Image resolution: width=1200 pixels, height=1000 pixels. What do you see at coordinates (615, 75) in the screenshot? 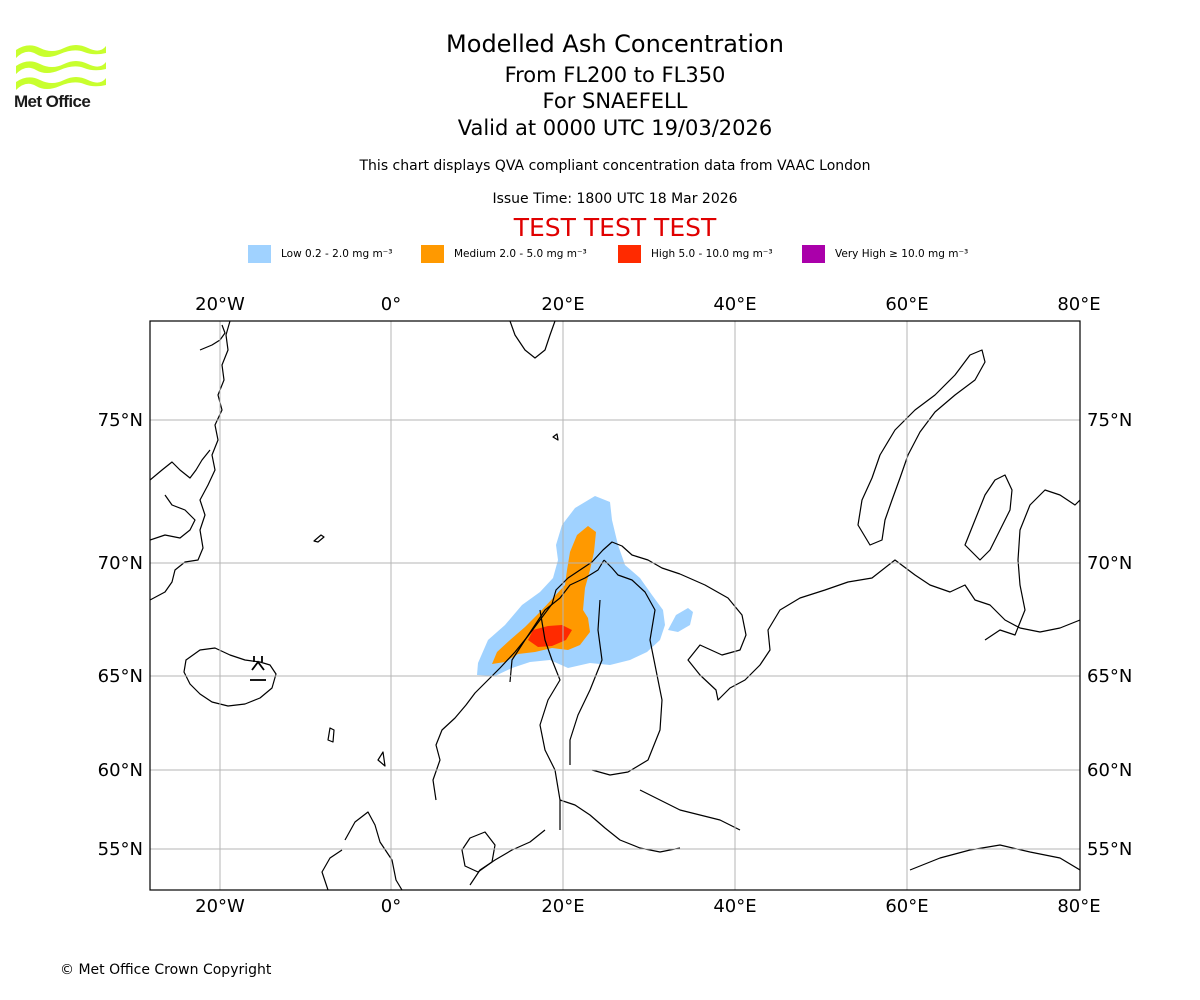
I see `flight-levels: From FL200 to FL350` at bounding box center [615, 75].